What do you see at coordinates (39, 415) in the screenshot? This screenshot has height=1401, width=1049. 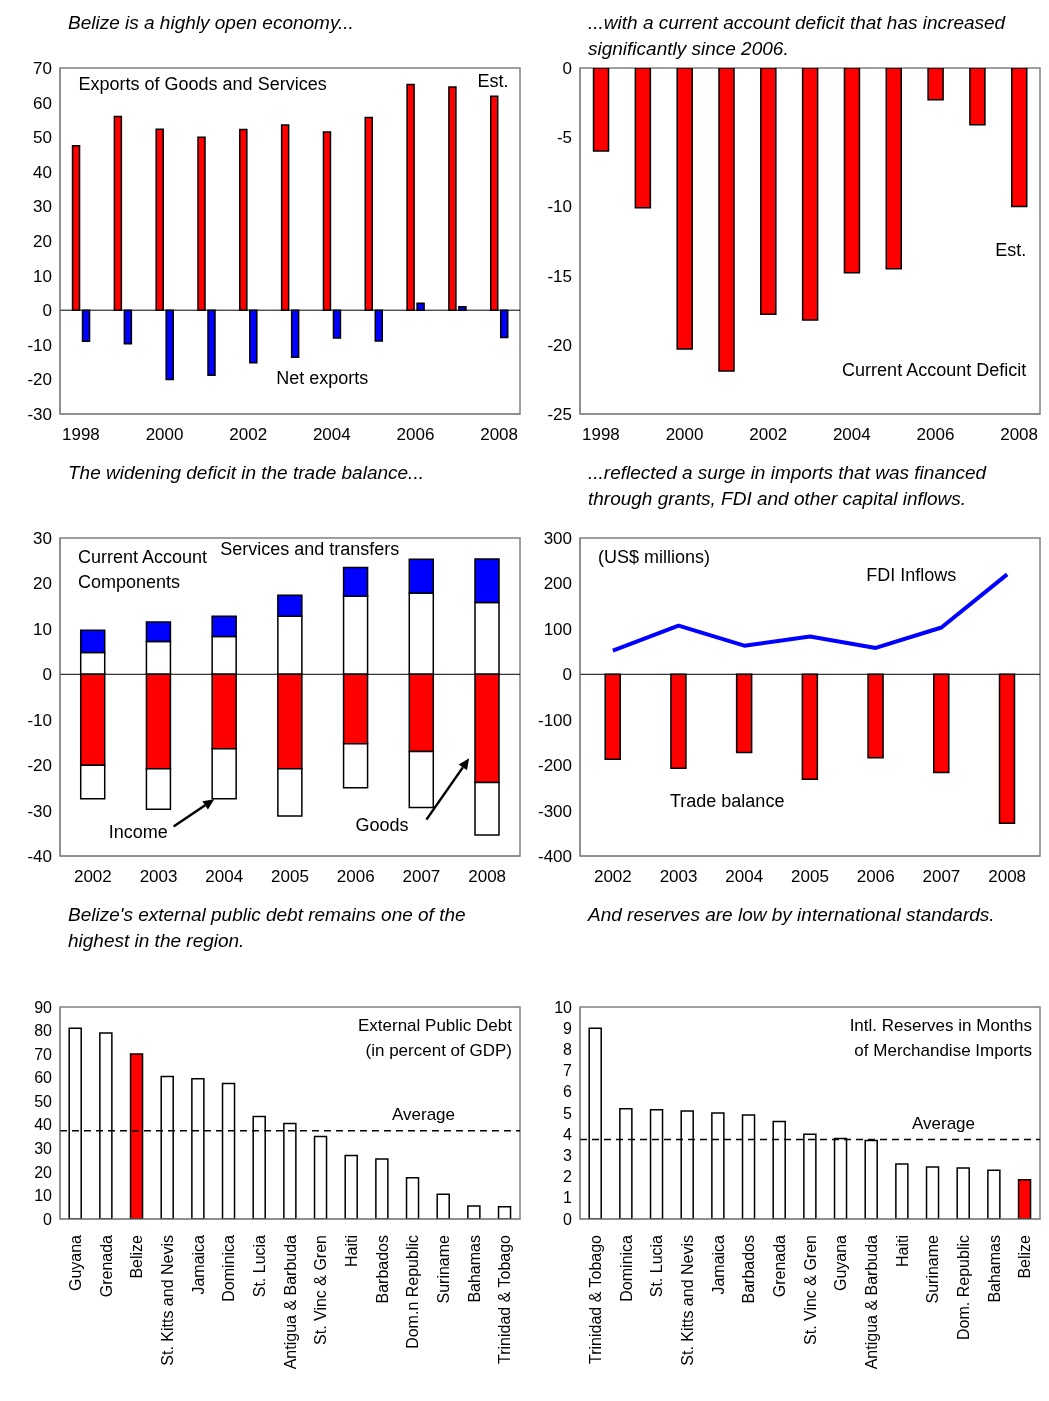 I see `y-tick-label: -30` at bounding box center [39, 415].